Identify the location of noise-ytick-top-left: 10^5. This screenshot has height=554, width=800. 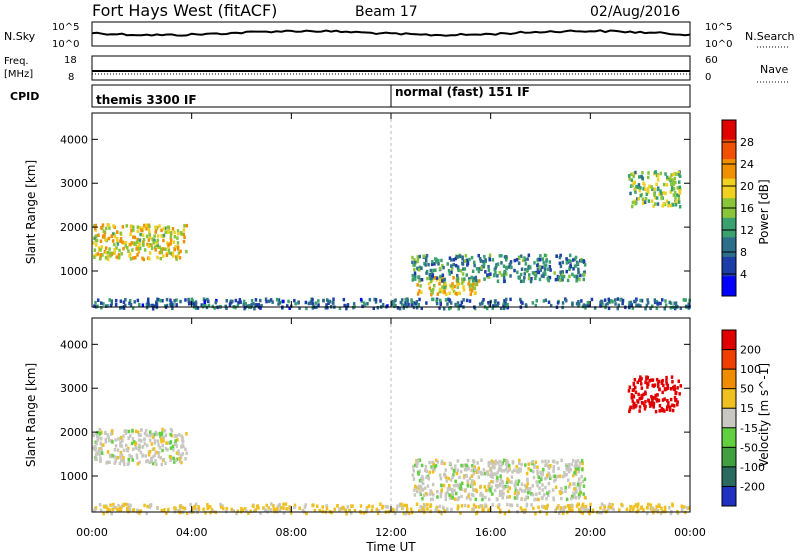
(65, 27).